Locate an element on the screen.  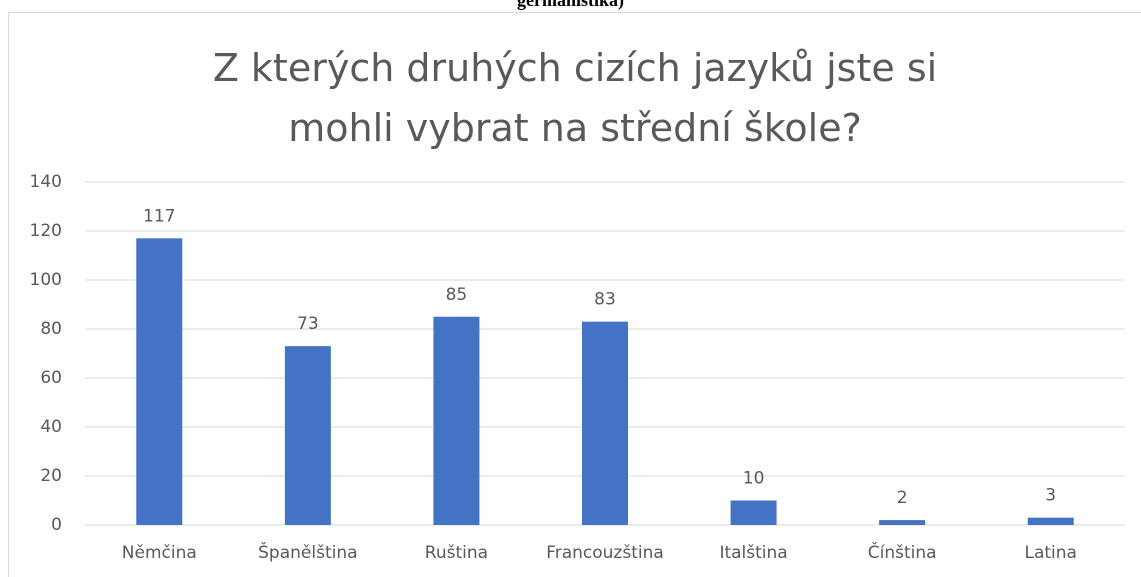
data-label: 85 is located at coordinates (457, 295).